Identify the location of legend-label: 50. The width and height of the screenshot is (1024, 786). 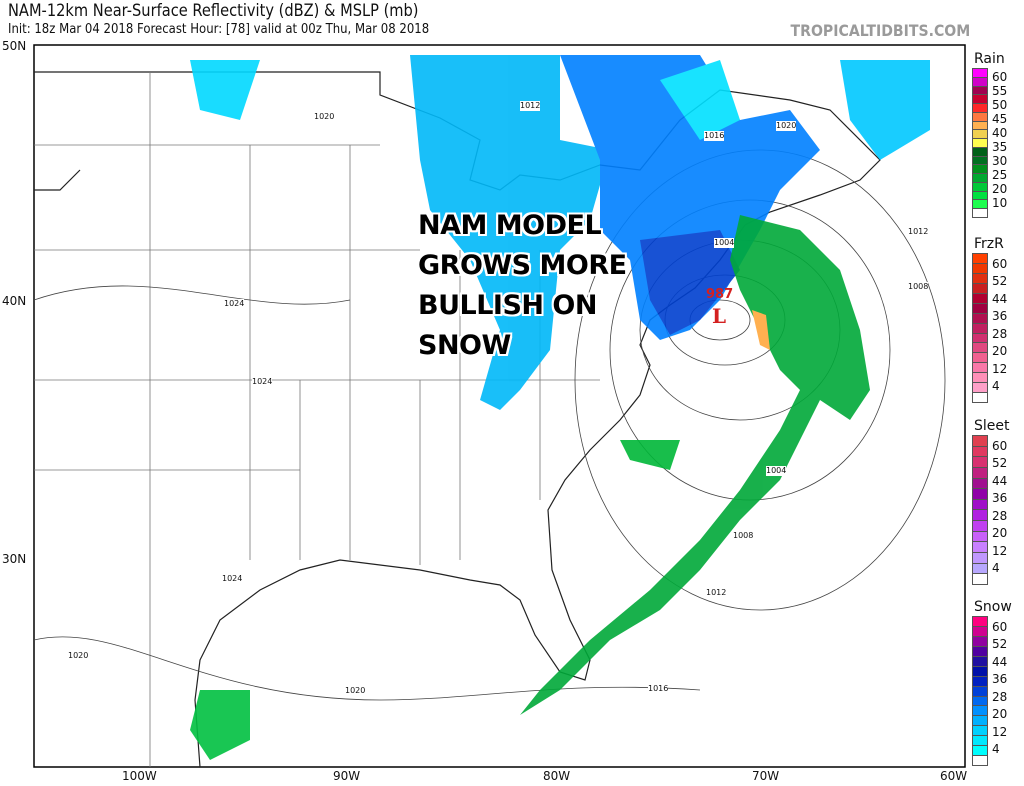
(1000, 105).